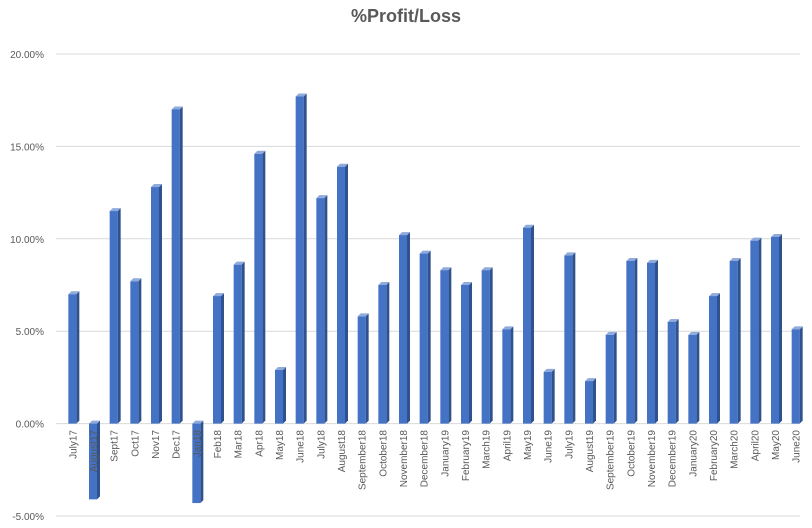  What do you see at coordinates (27, 147) in the screenshot?
I see `y-tick-label: 15.00%` at bounding box center [27, 147].